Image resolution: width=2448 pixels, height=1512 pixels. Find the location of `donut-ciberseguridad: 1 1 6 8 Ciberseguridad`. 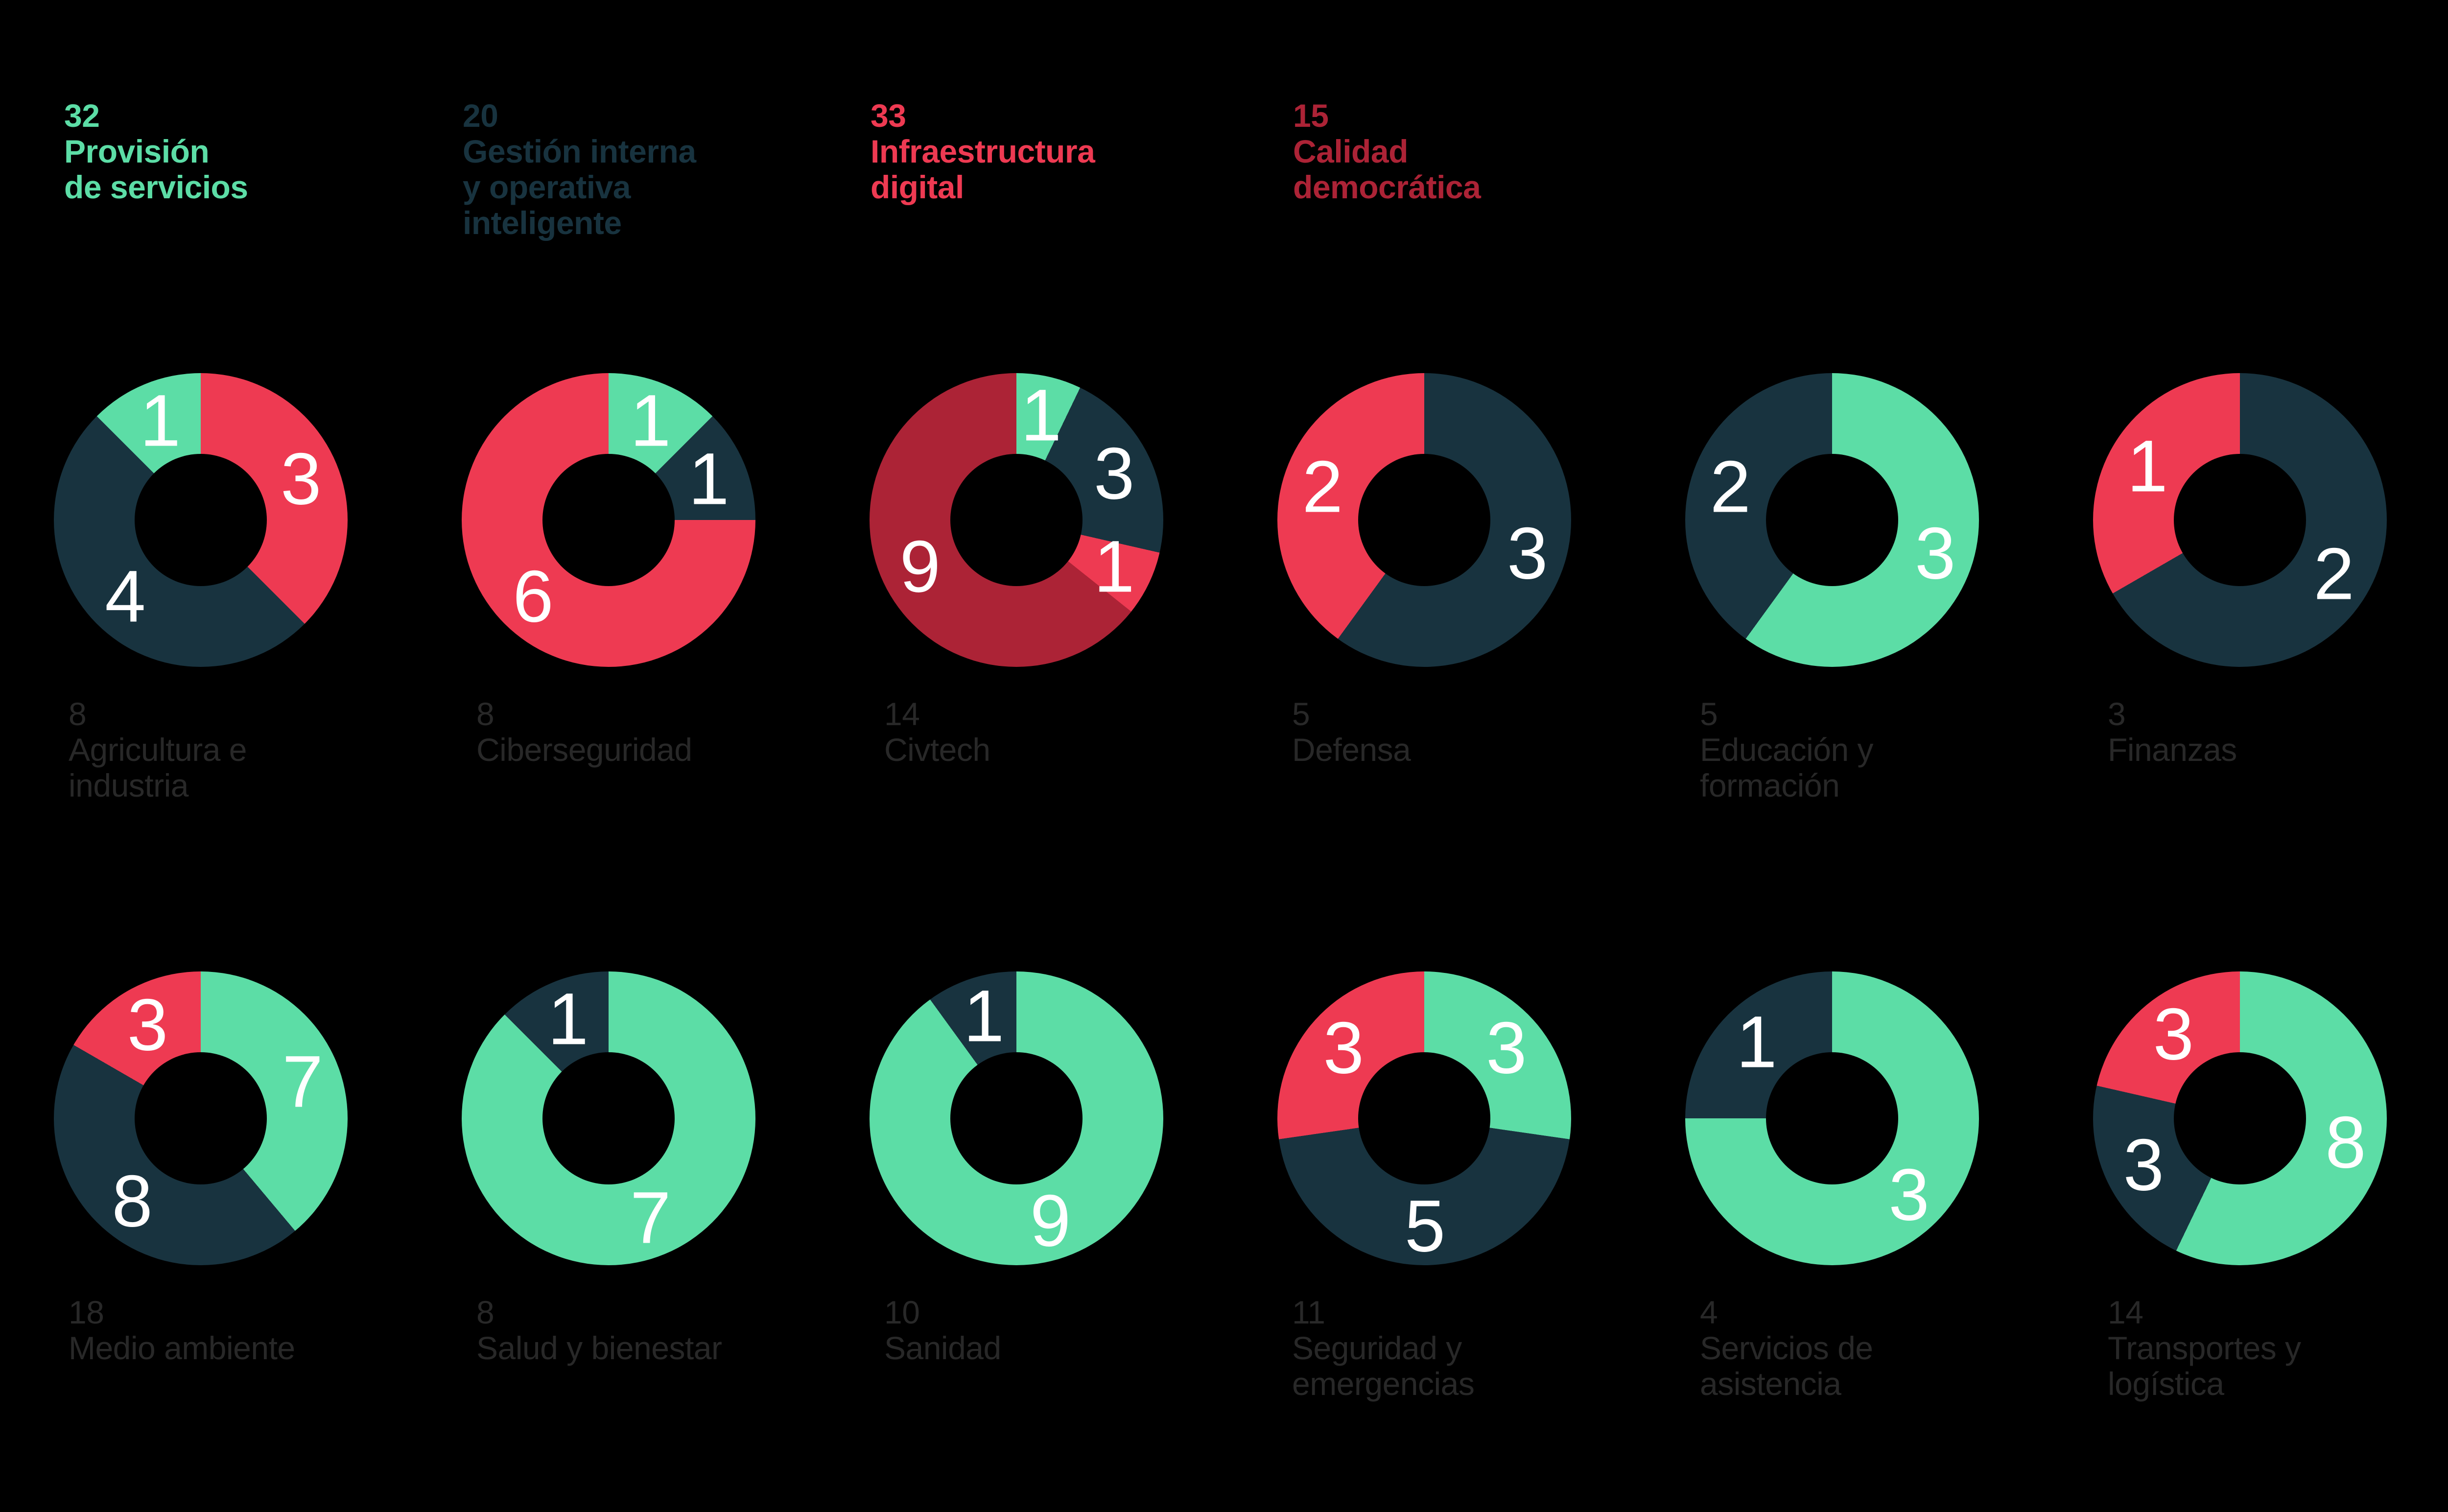

donut-ciberseguridad: 1 1 6 8 Ciberseguridad is located at coordinates (633, 570).